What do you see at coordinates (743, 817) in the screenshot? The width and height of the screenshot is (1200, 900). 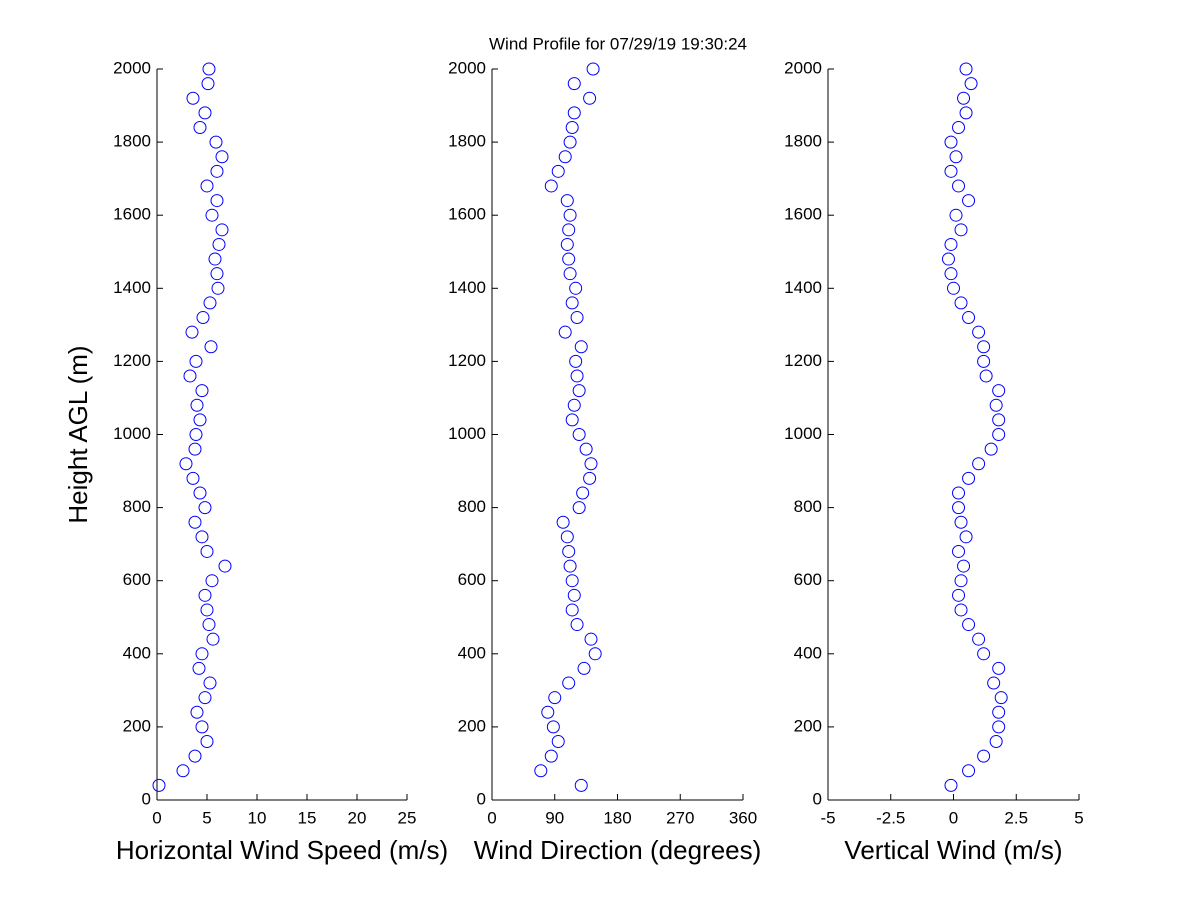 I see `x-tick-label: 360` at bounding box center [743, 817].